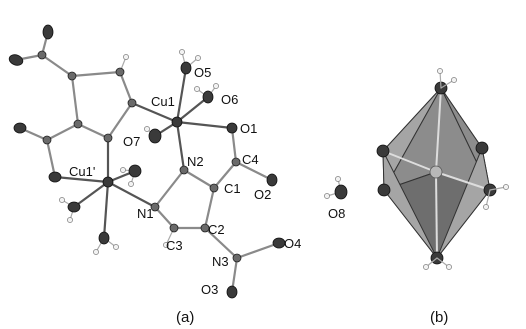 This screenshot has height=329, width=526. What do you see at coordinates (229, 99) in the screenshot?
I see `label-o6: O6` at bounding box center [229, 99].